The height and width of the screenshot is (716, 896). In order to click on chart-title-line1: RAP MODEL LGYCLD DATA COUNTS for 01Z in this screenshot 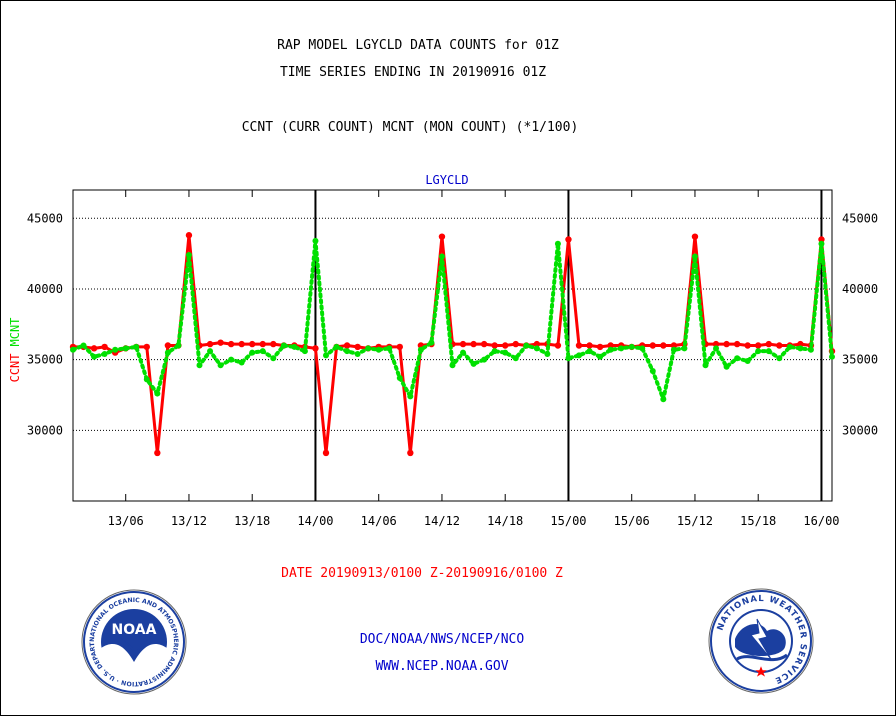, I will do `click(418, 45)`.